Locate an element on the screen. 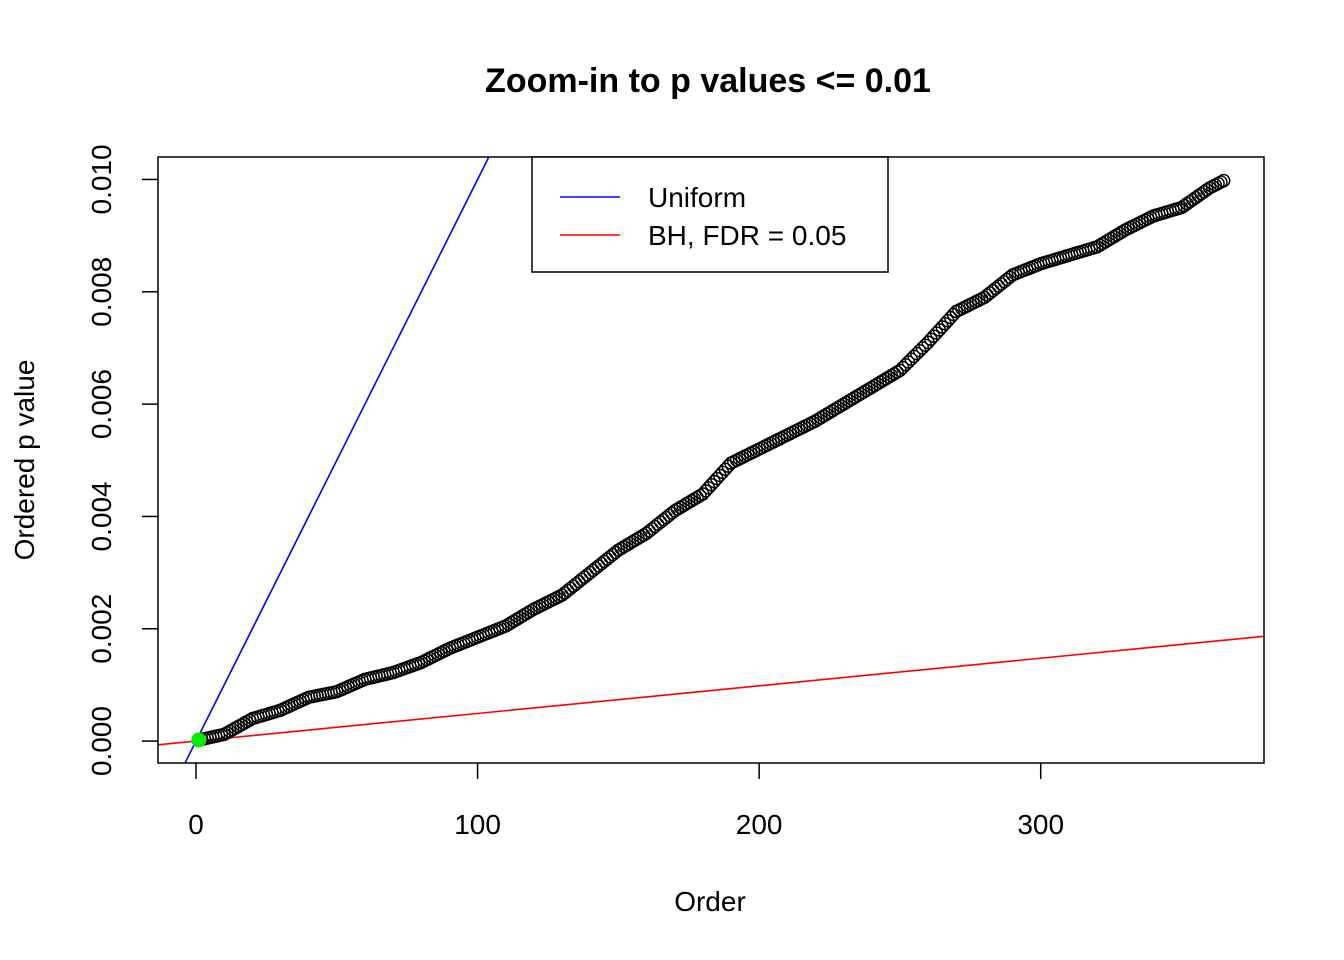 This screenshot has height=960, width=1344. x-tick-label: 300 is located at coordinates (1040, 824).